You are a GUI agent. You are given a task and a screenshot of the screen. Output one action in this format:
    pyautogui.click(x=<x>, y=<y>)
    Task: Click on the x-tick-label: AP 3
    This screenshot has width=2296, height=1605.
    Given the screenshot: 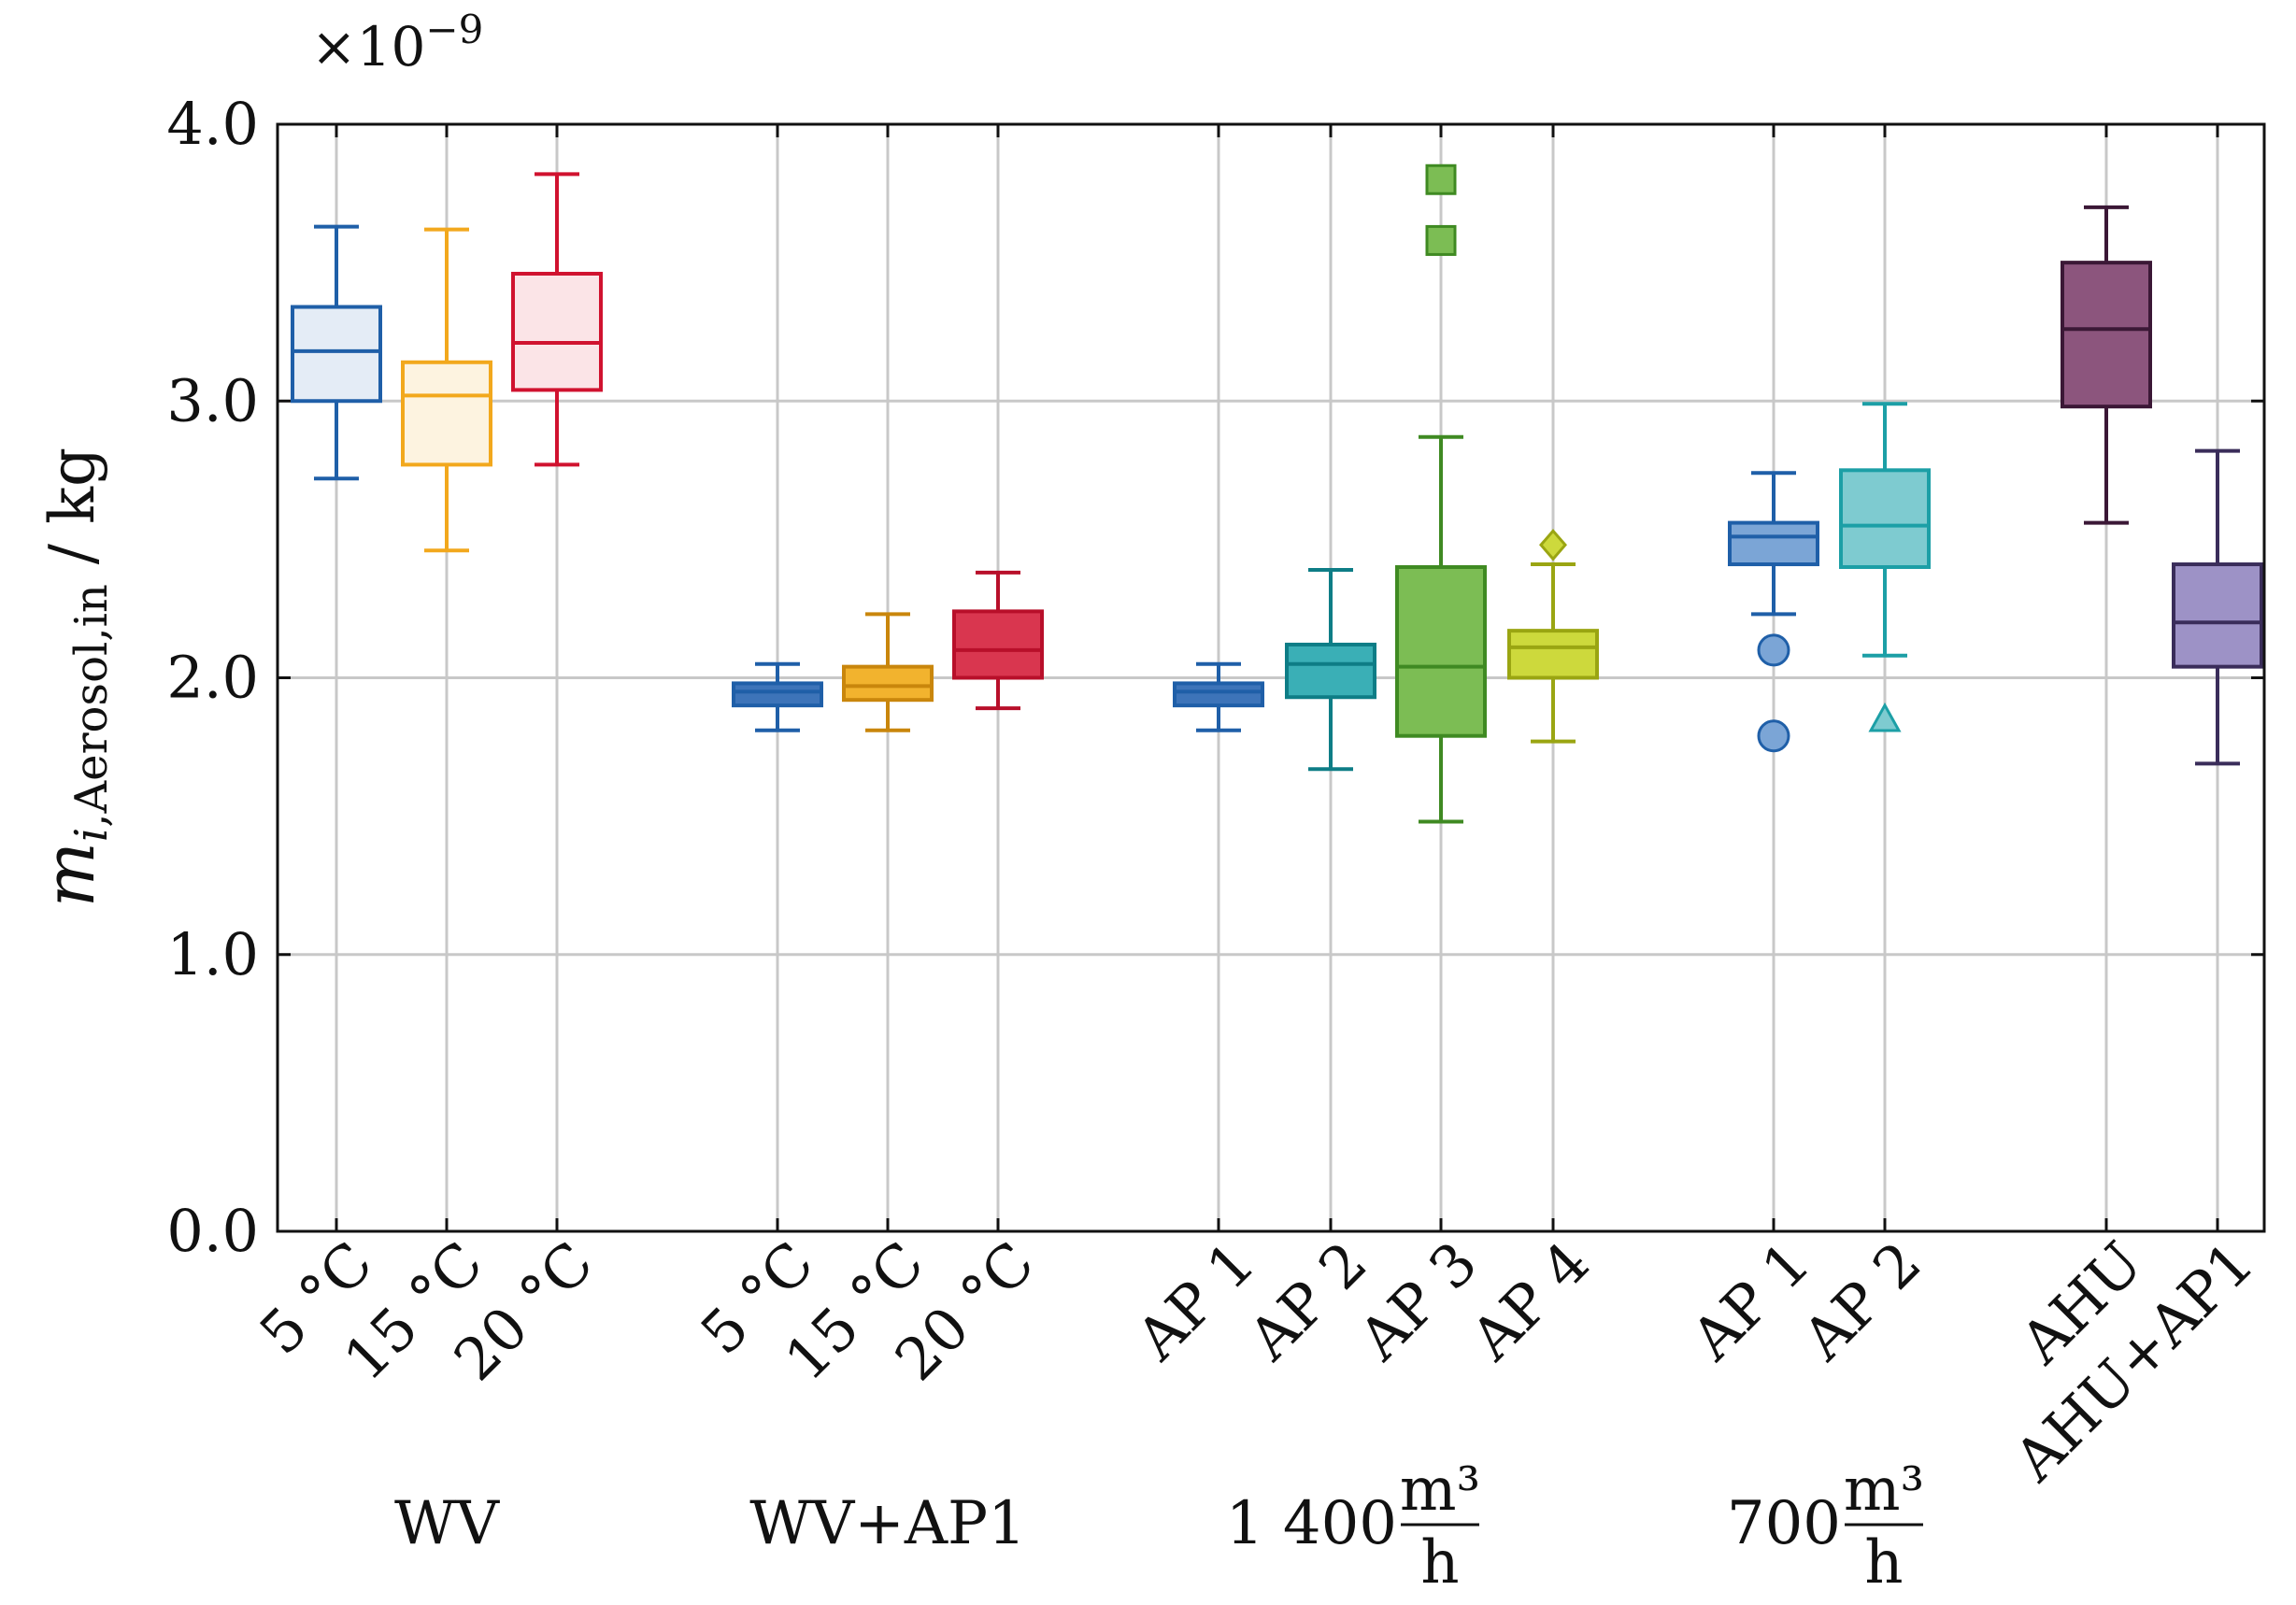 What is the action you would take?
    pyautogui.click(x=1417, y=1301)
    